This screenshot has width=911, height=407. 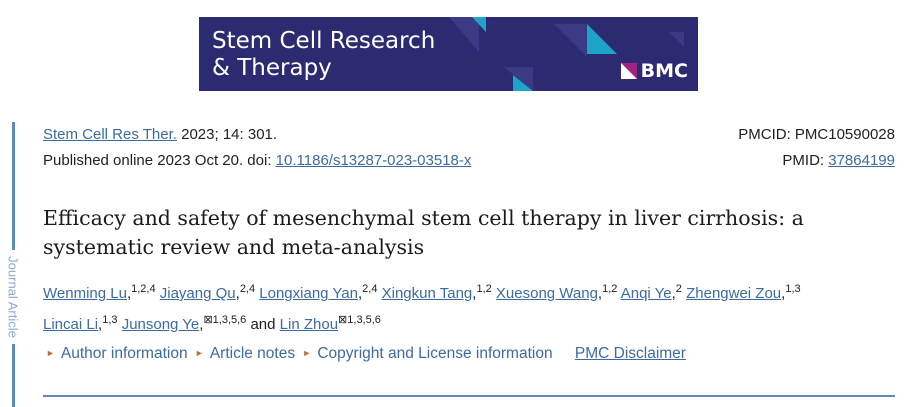 I want to click on journal-title-logo: Stem Cell Research & Therapy, so click(x=324, y=54).